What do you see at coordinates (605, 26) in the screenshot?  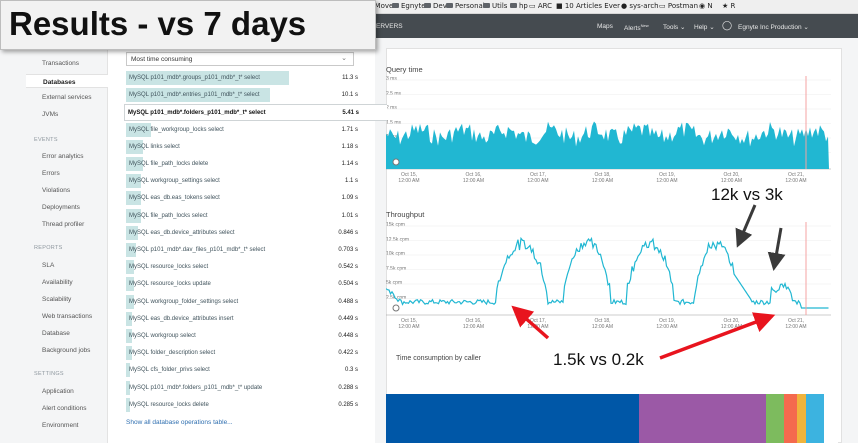 I see `maps-link: Maps` at bounding box center [605, 26].